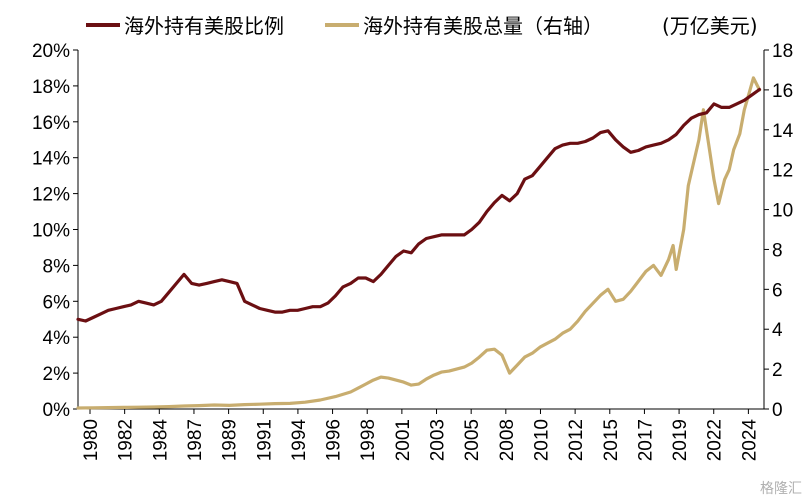  Describe the element at coordinates (783, 131) in the screenshot. I see `y-right-tick-label: 14` at that location.